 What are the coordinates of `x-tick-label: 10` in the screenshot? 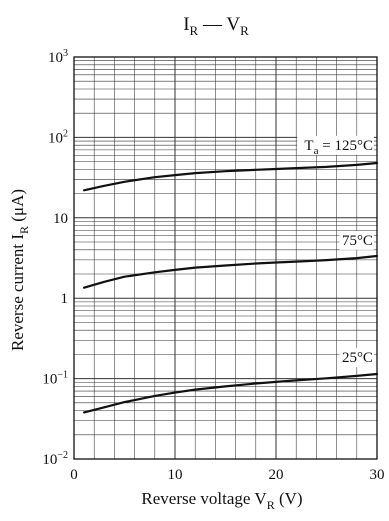 It's located at (175, 475).